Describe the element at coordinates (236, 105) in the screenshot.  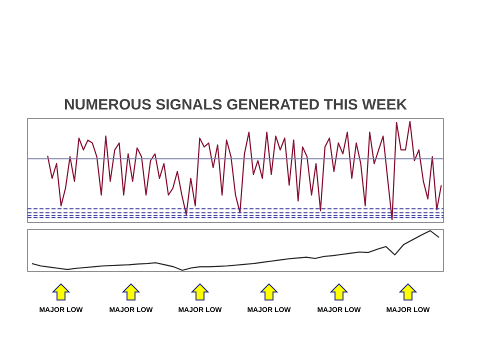
I see `chart-title: NUMEROUS SIGNALS GENERATED THIS WEEK` at that location.